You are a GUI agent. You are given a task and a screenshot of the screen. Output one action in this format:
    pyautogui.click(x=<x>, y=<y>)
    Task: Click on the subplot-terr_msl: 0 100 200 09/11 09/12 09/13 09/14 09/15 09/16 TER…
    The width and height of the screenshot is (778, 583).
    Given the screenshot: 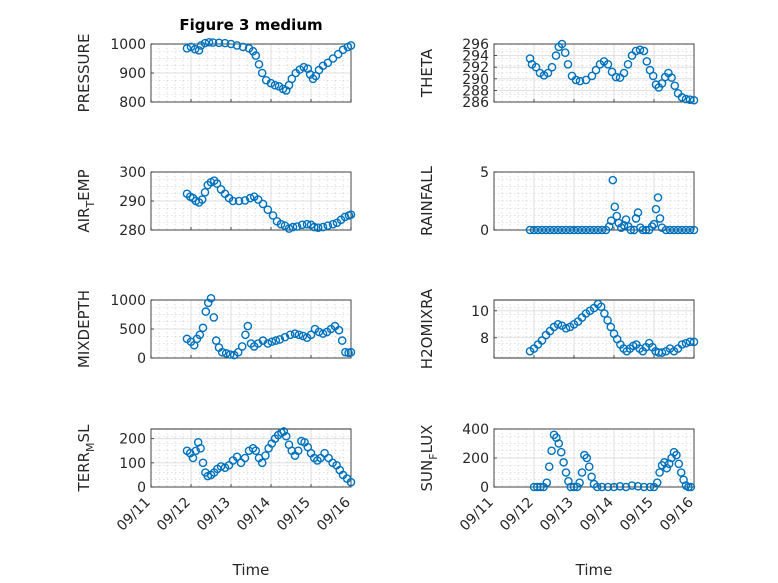 What is the action you would take?
    pyautogui.click(x=215, y=479)
    